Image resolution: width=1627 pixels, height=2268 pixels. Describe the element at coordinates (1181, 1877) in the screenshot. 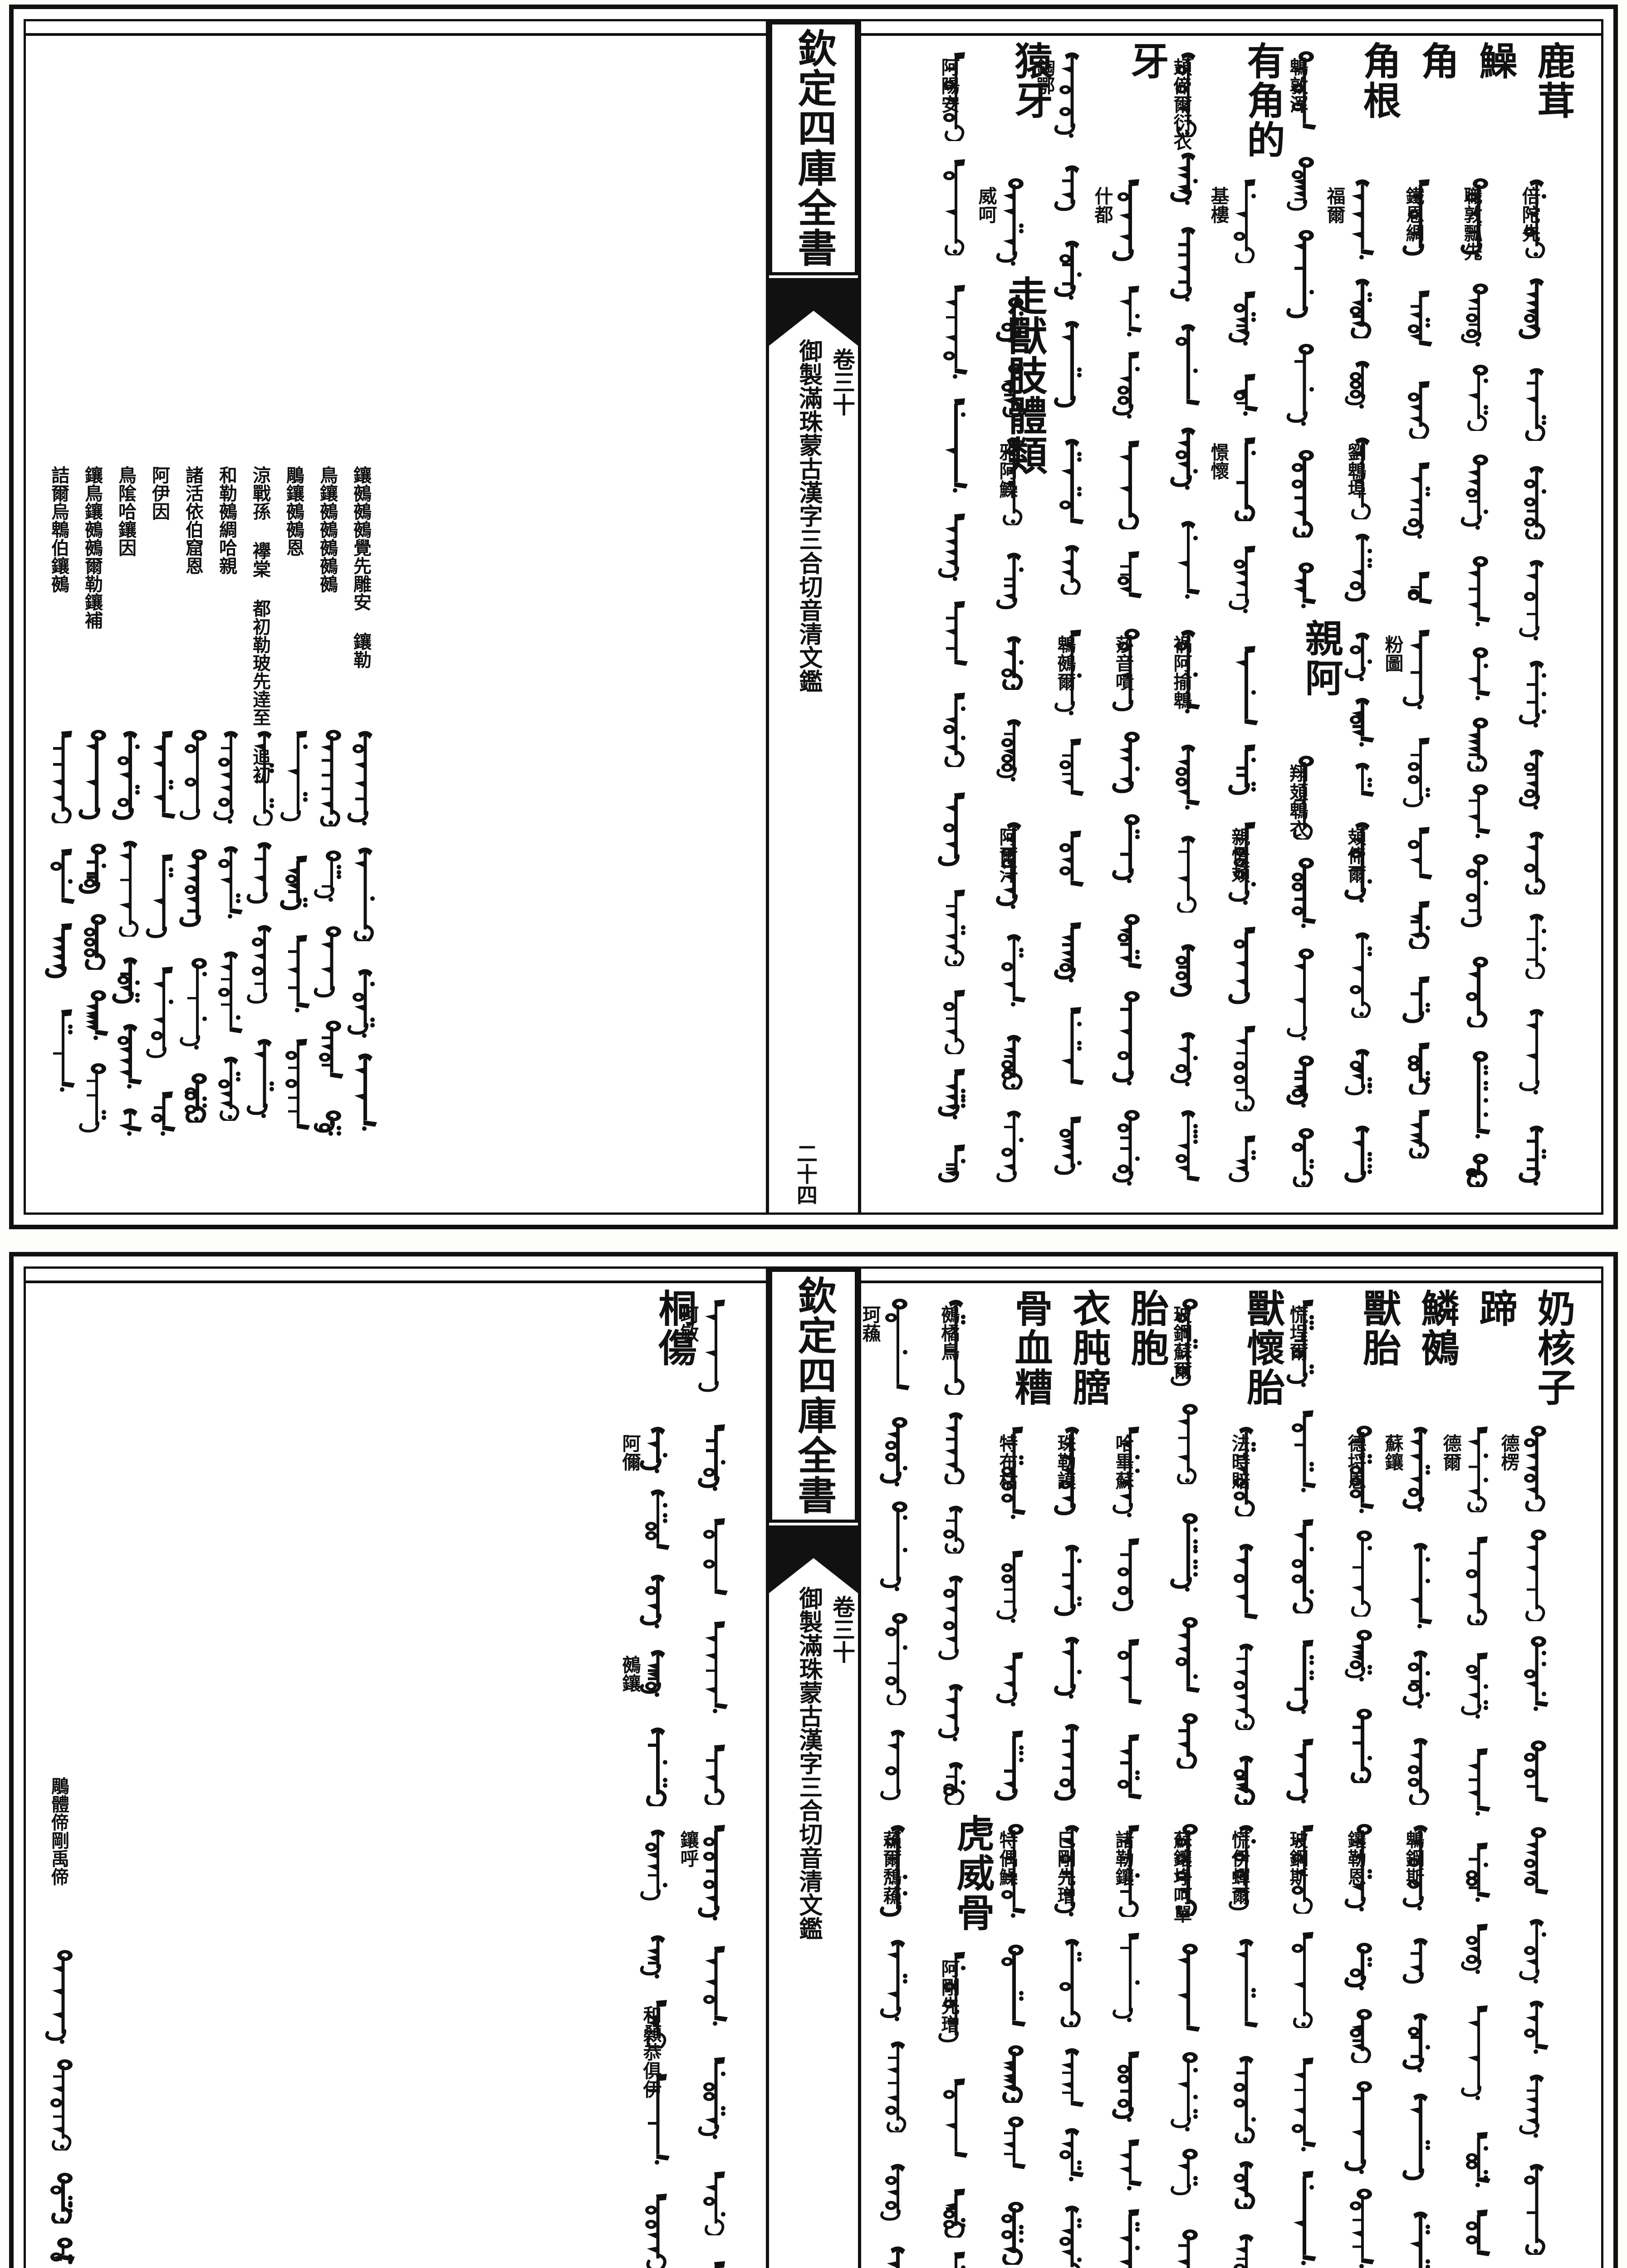

I see `phonetic-gloss: 蘇鑲埩呵單` at that location.